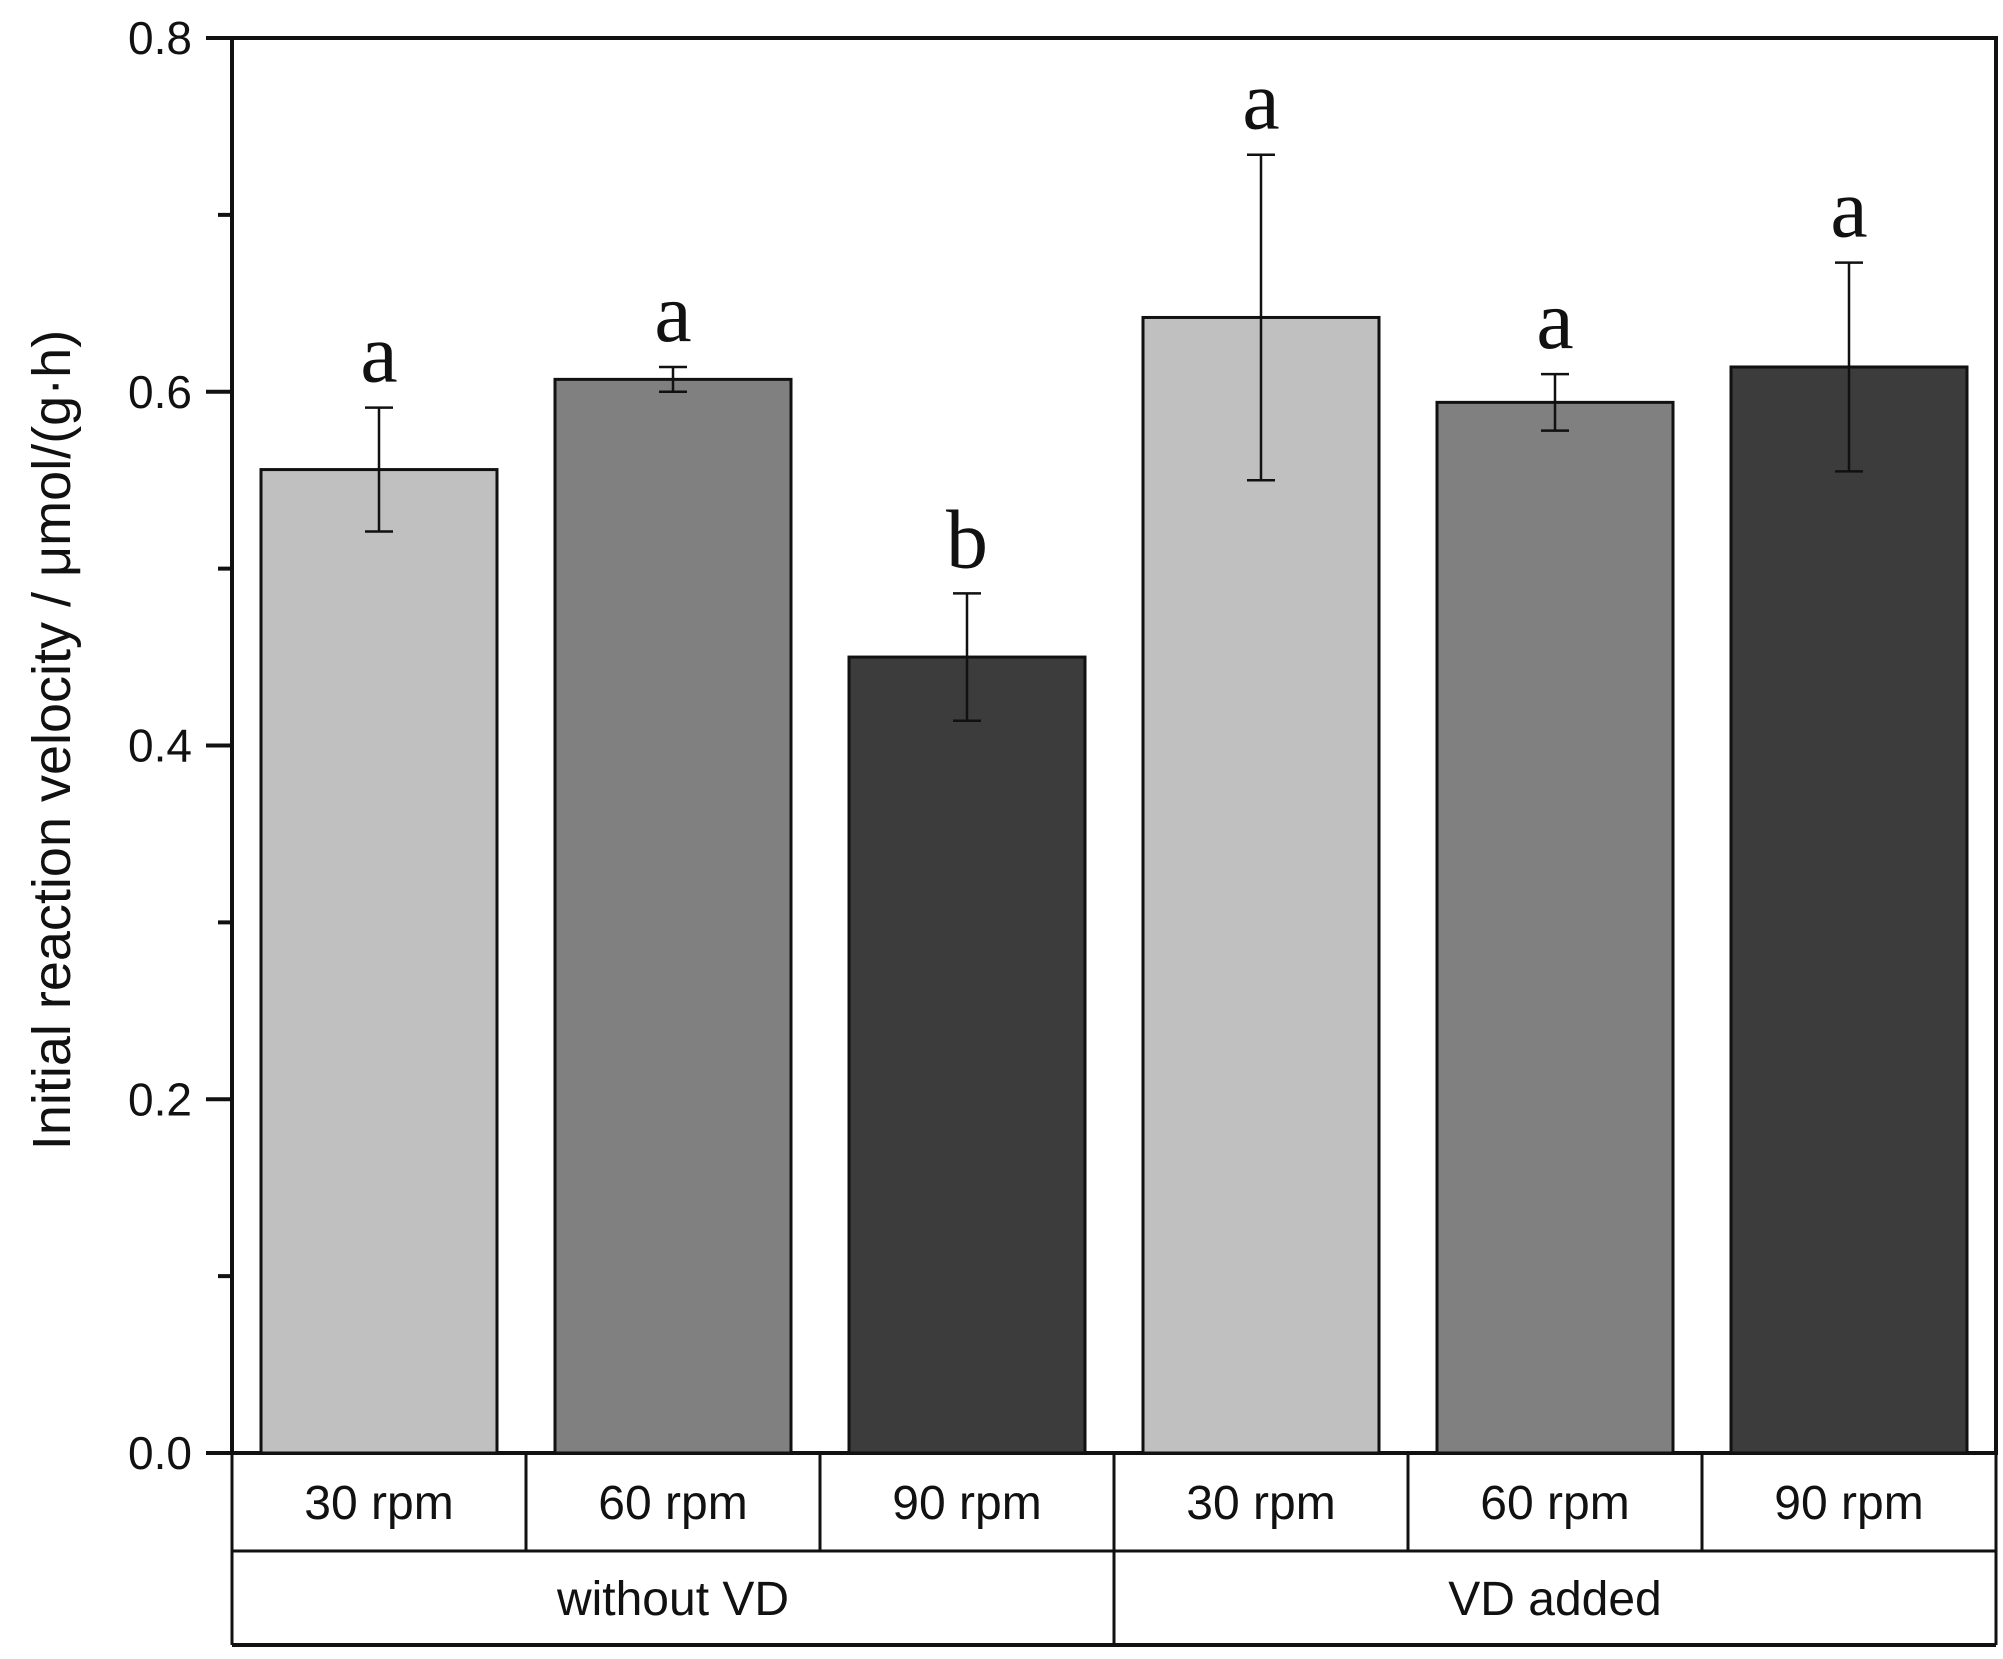  What do you see at coordinates (160, 746) in the screenshot?
I see `y-tick-label: 0.4` at bounding box center [160, 746].